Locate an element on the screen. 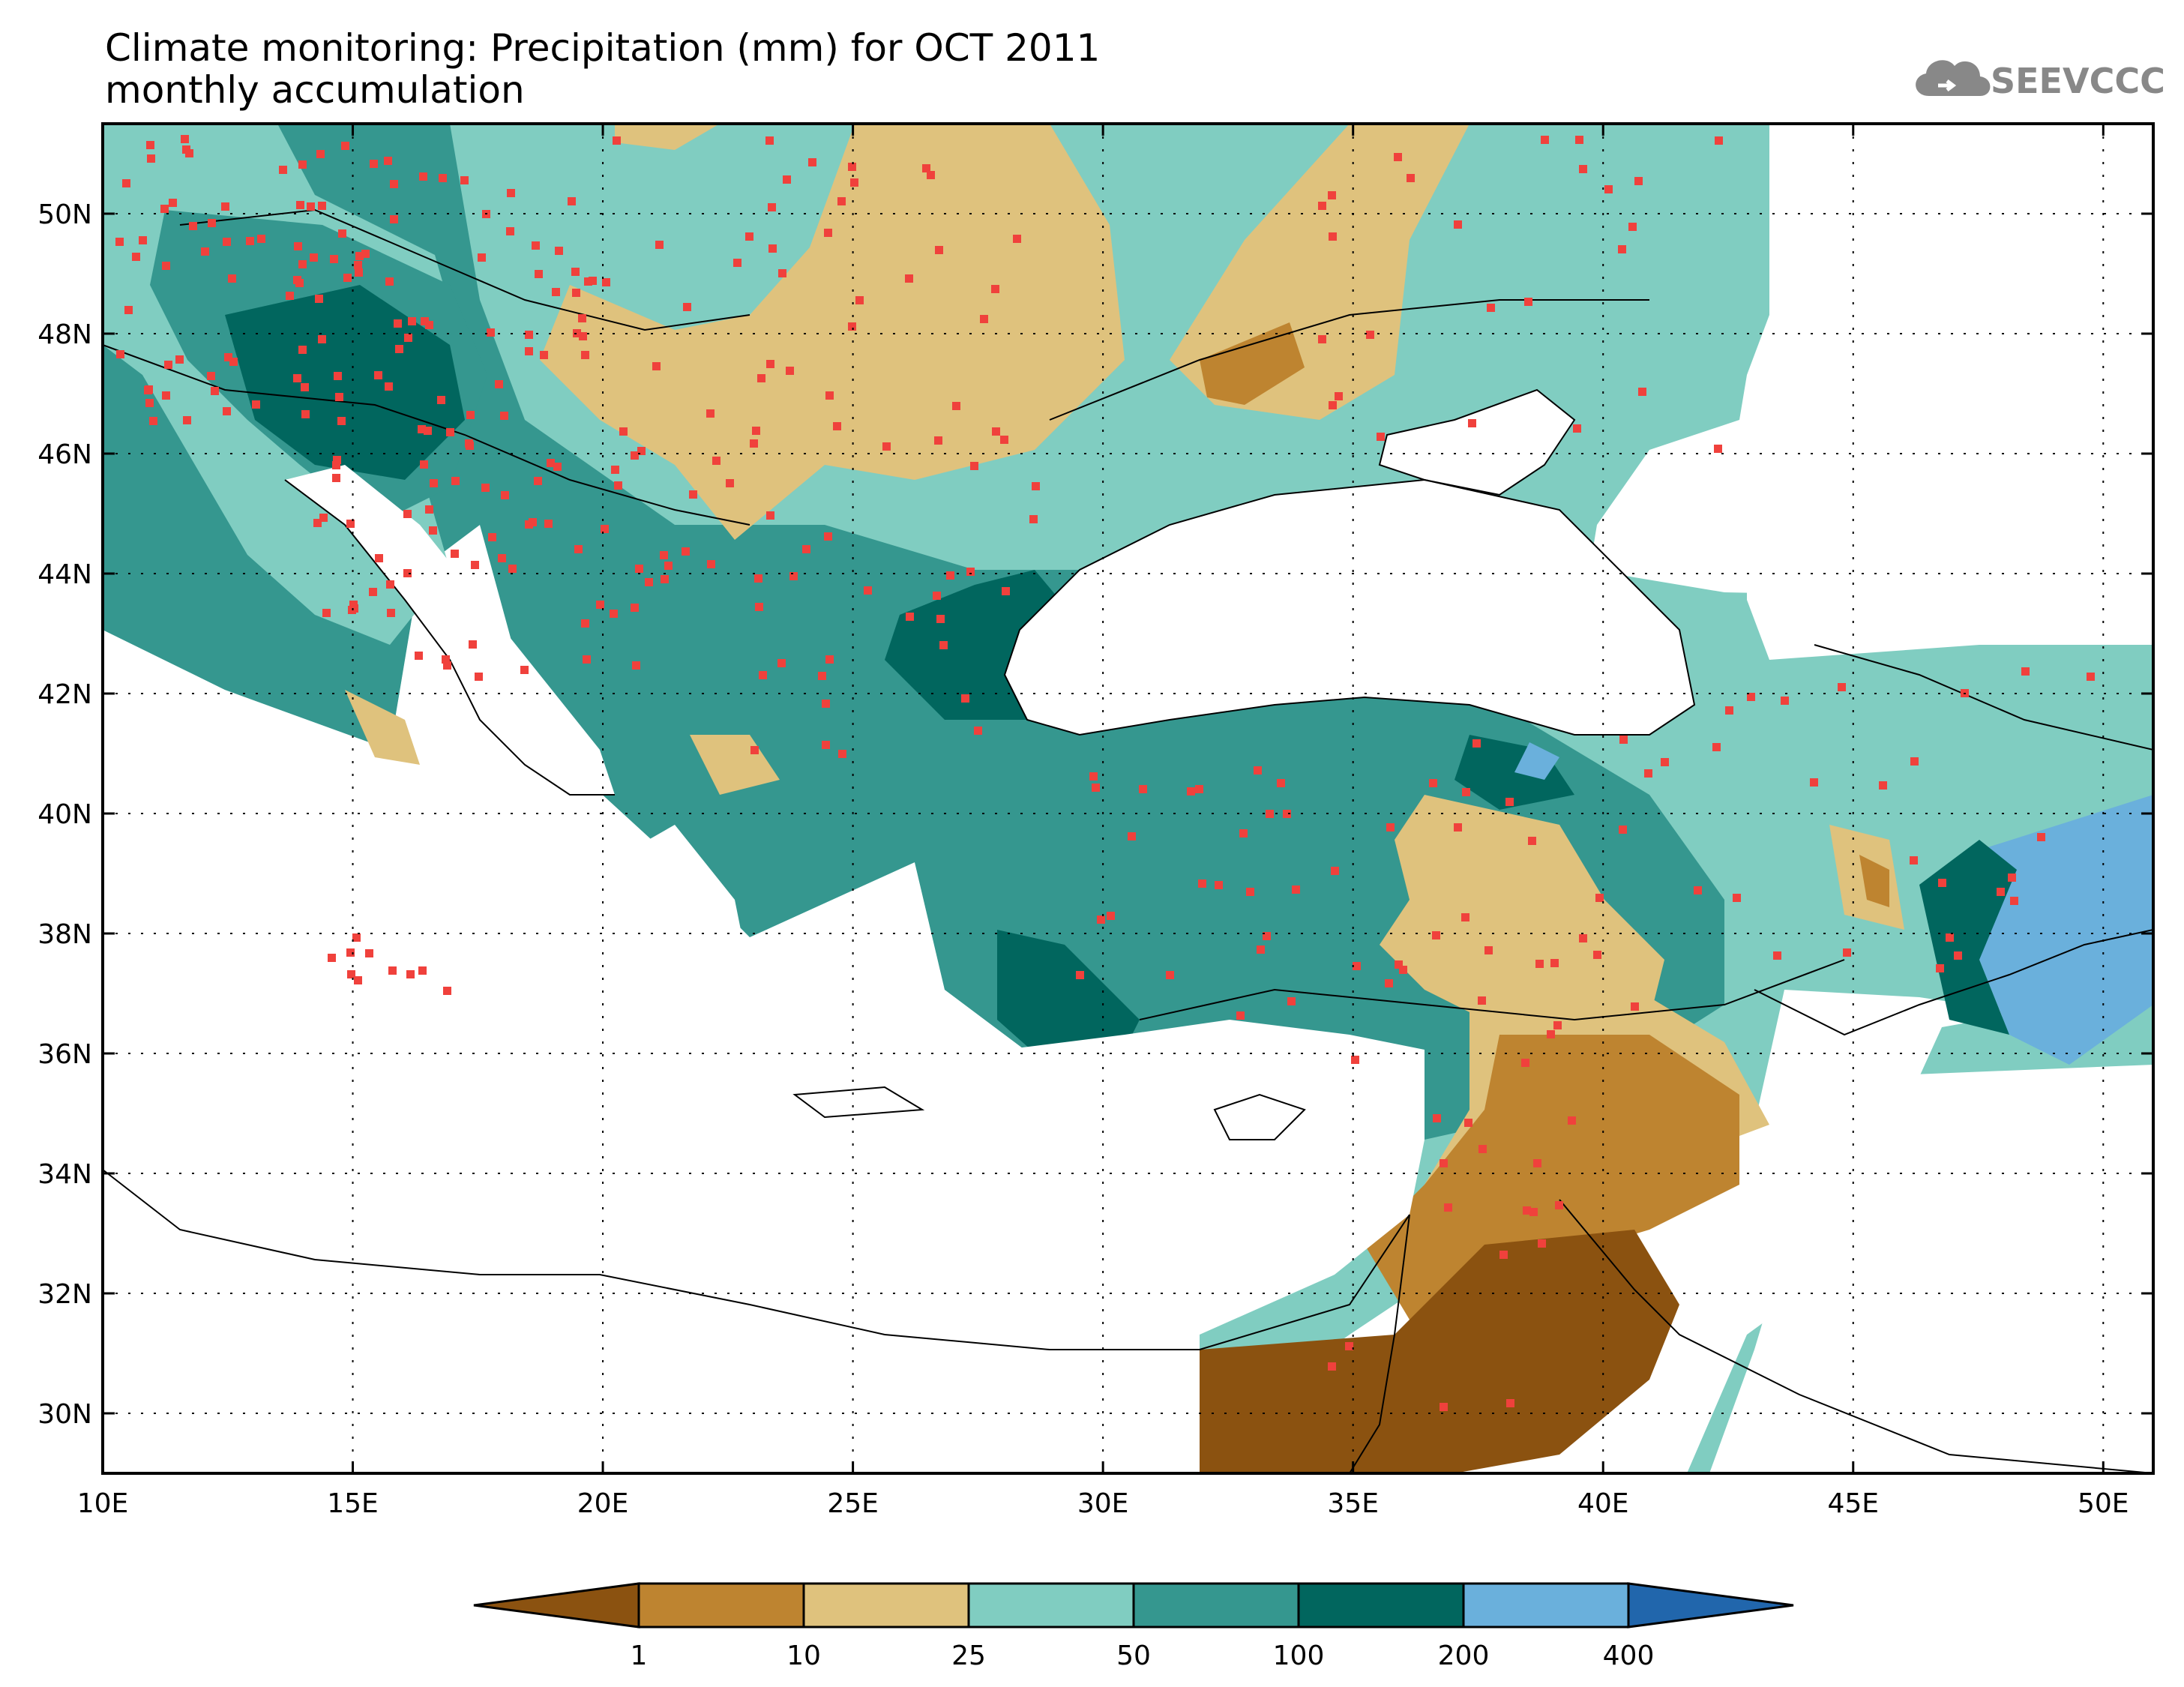  lat-tick-label: 40N is located at coordinates (64, 814).